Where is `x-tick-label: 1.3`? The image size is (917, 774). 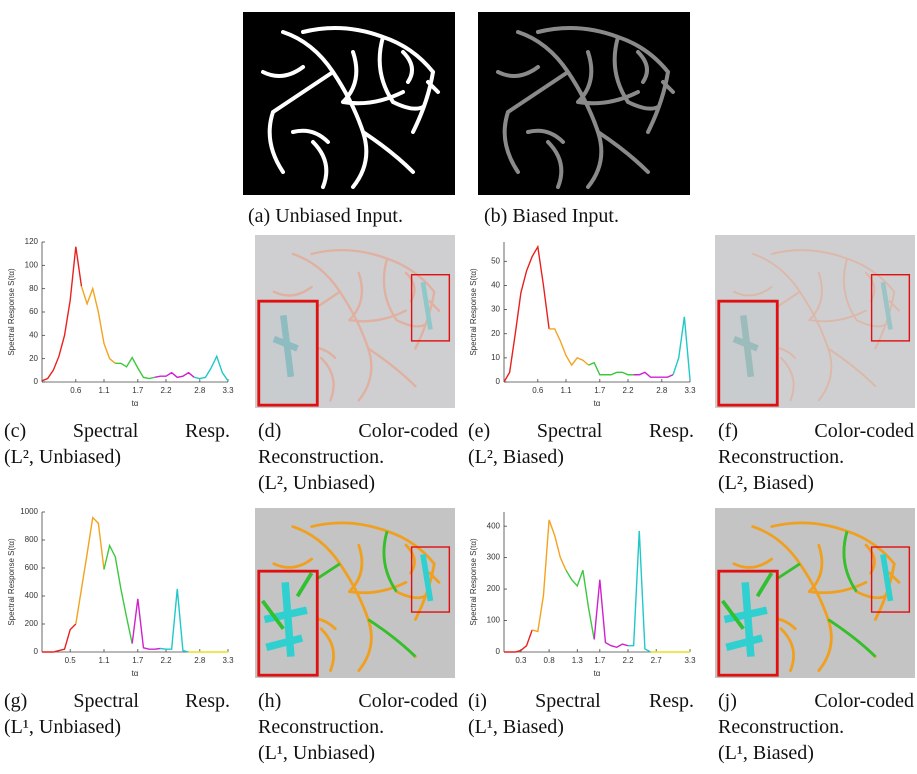
x-tick-label: 1.3 is located at coordinates (578, 660).